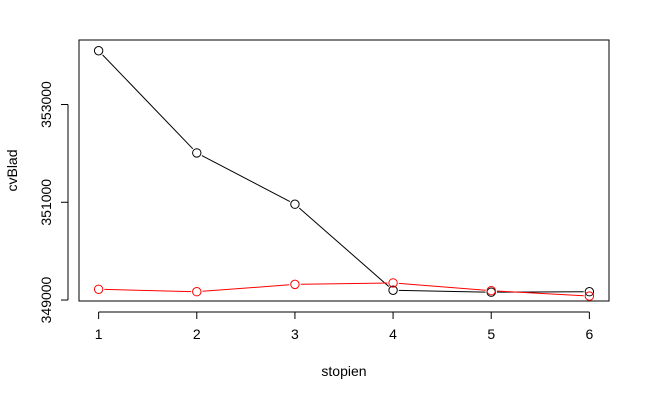 The width and height of the screenshot is (650, 401). What do you see at coordinates (344, 326) in the screenshot?
I see `x-axis: 1 2 3 4 5 6` at bounding box center [344, 326].